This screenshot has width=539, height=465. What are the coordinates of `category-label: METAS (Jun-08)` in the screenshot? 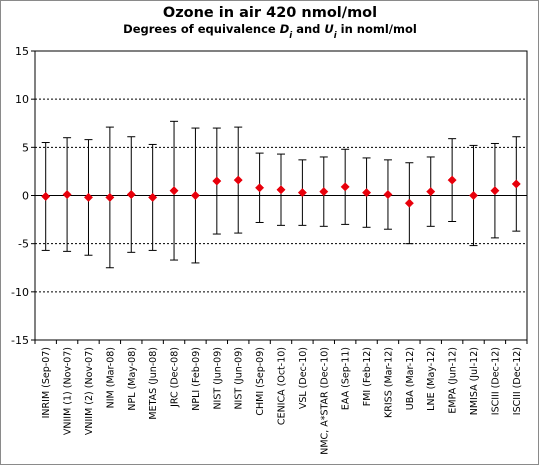 It's located at (153, 383).